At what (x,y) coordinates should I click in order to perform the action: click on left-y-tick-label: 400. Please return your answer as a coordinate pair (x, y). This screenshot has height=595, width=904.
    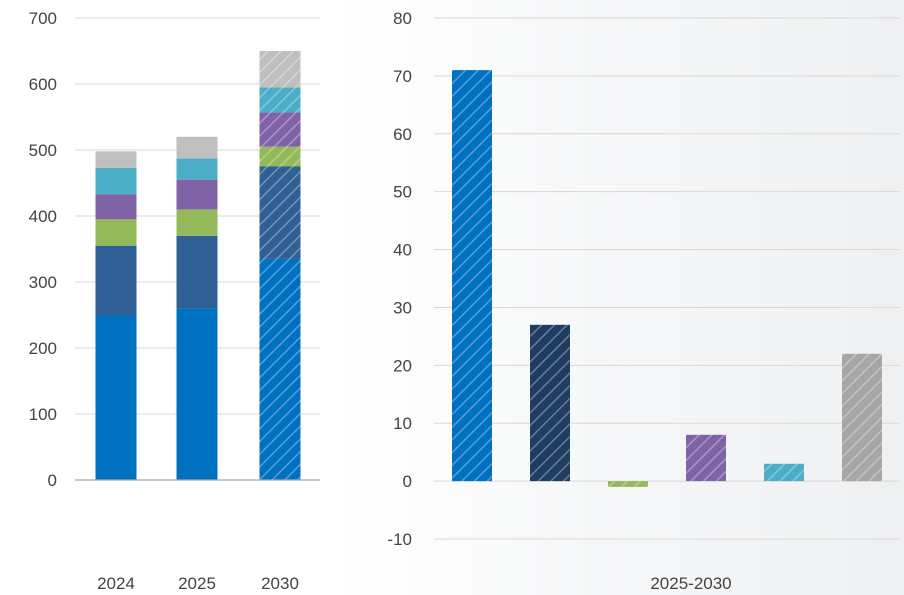
    Looking at the image, I should click on (43, 216).